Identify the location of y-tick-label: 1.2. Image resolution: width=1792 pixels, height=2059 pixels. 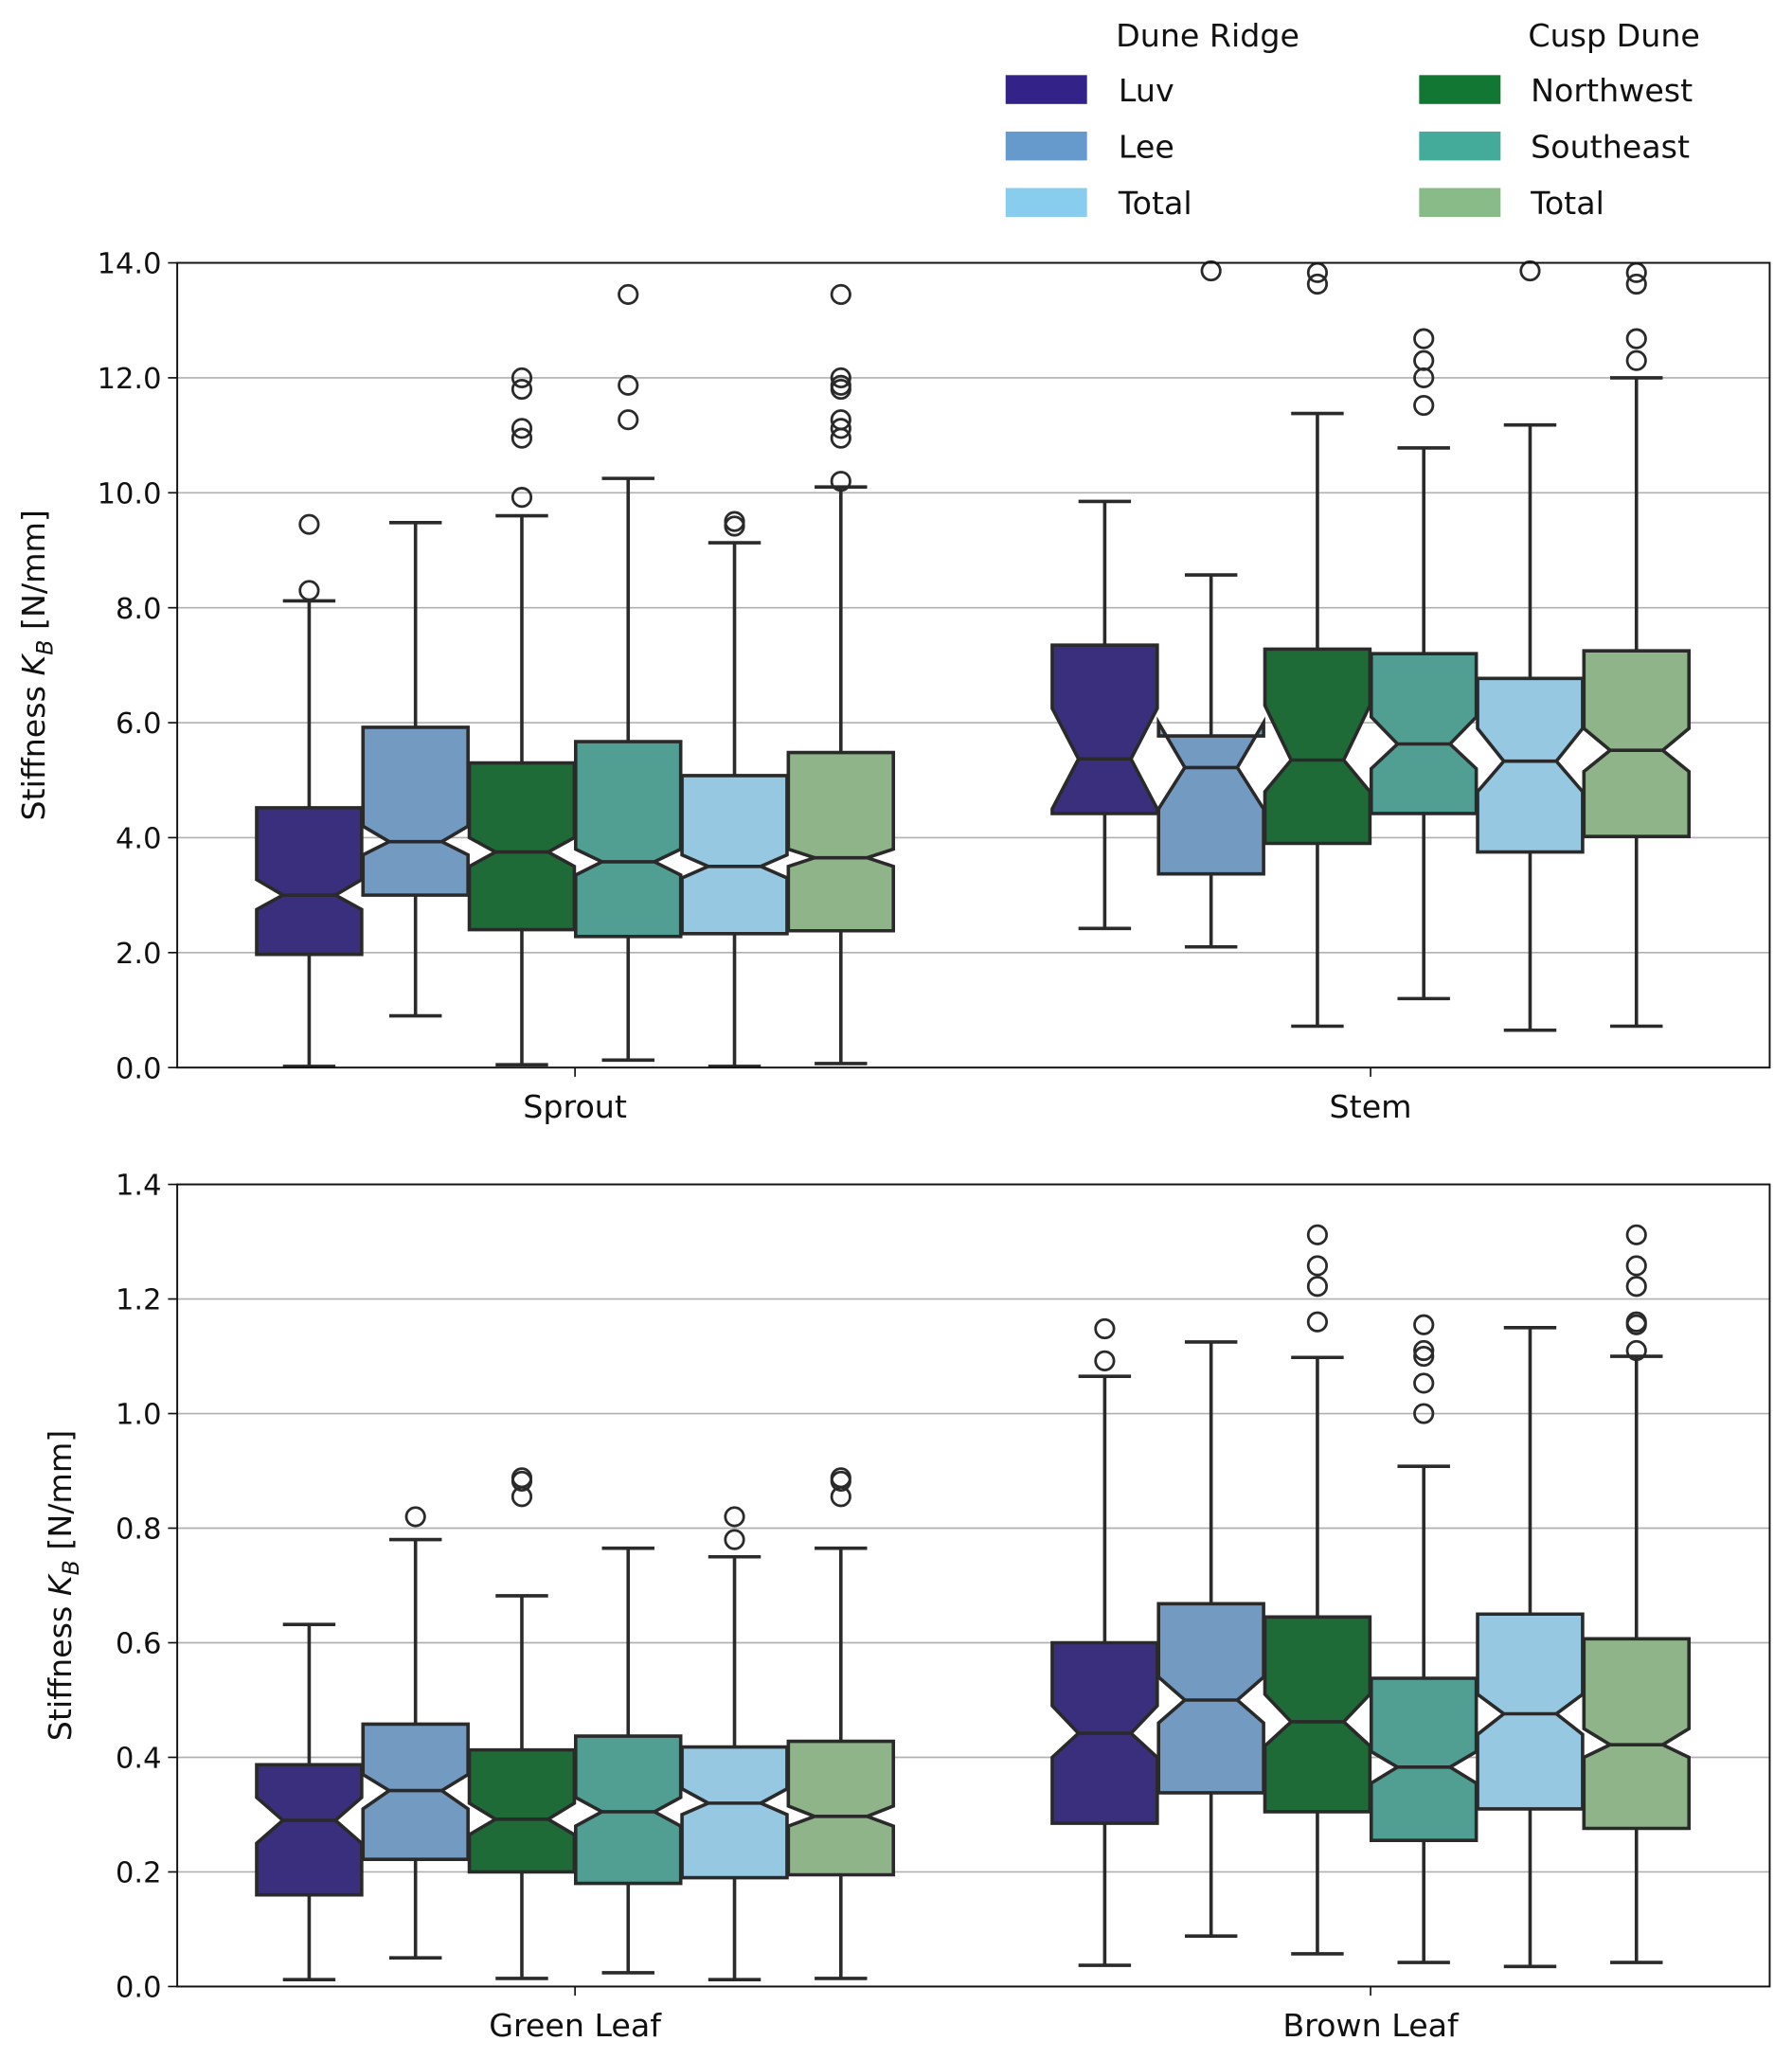
(138, 1300).